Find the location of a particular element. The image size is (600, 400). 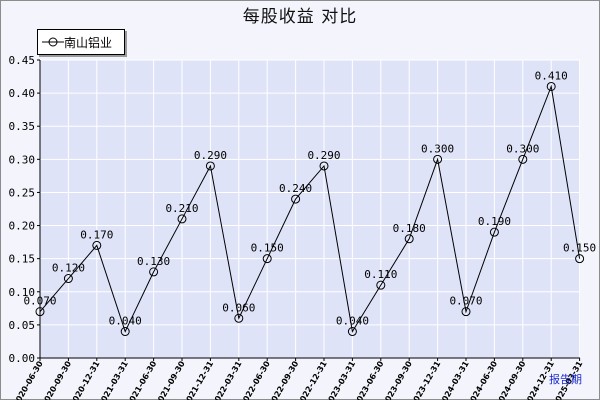

y-tick-label-0: 0.00 is located at coordinates (22, 358).